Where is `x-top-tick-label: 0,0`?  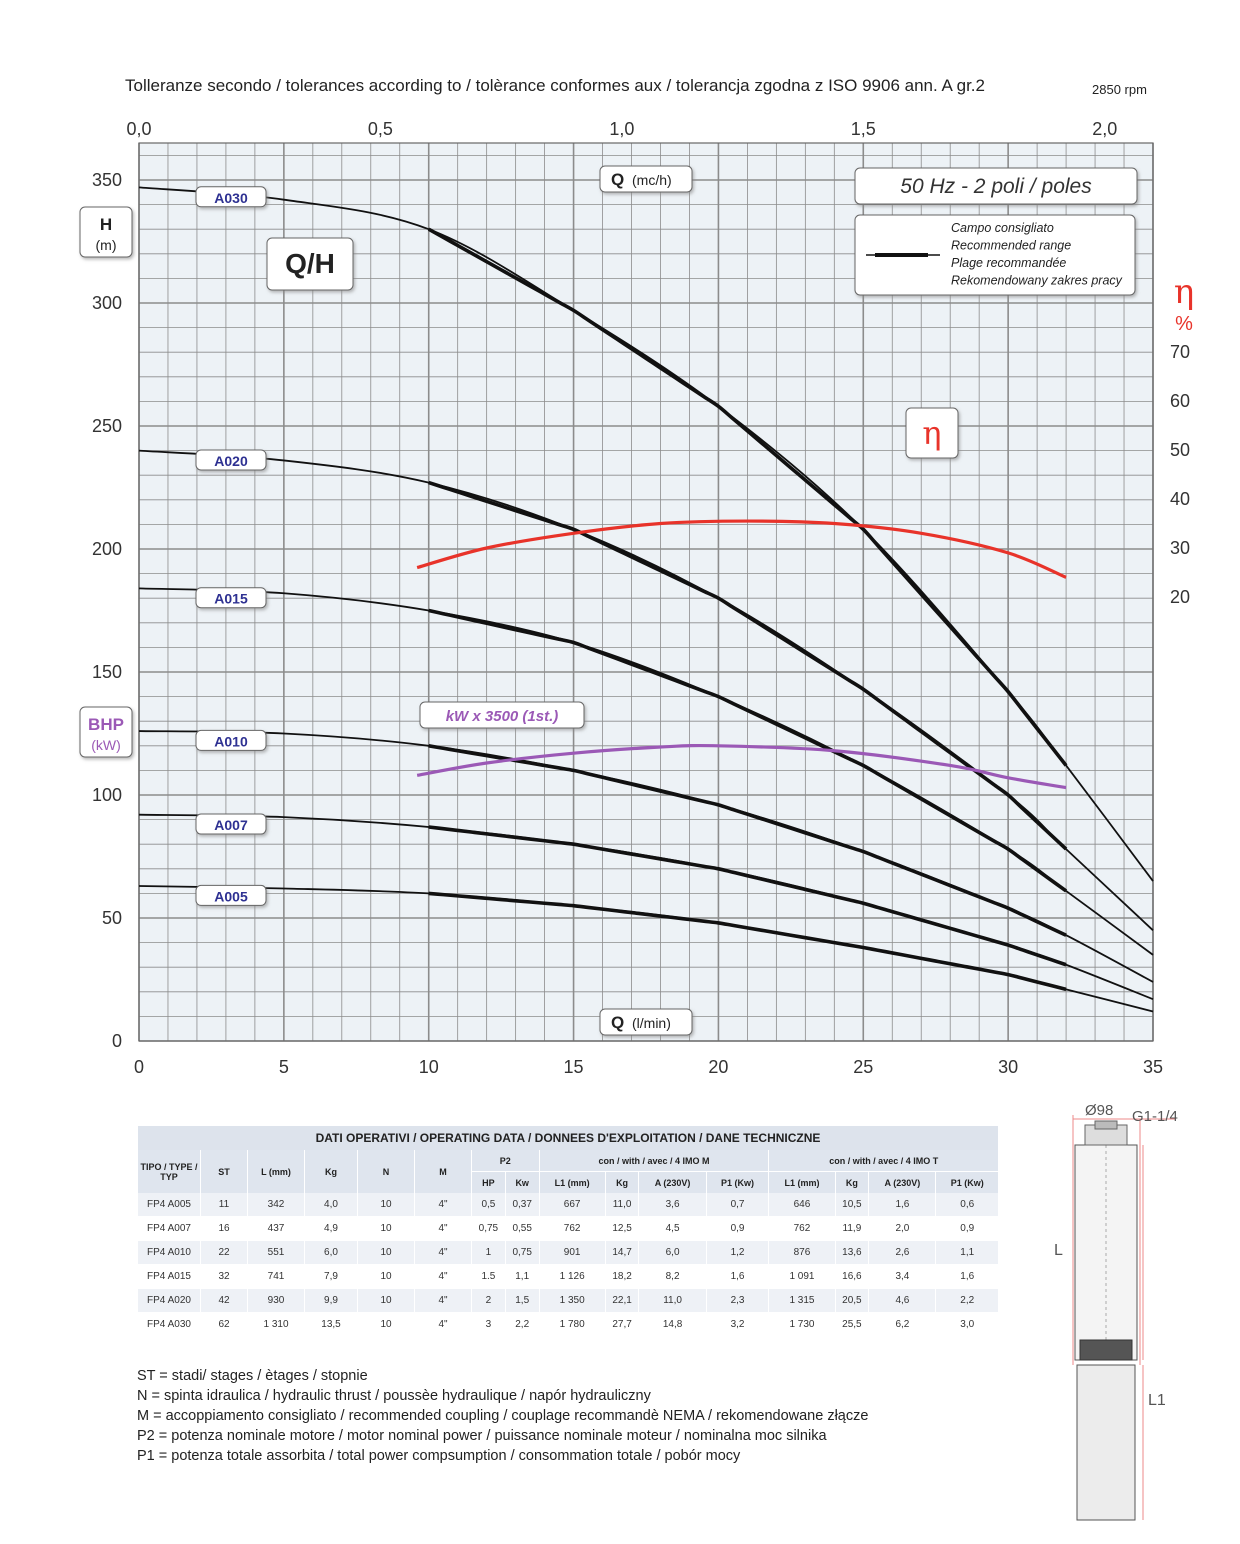
x-top-tick-label: 0,0 is located at coordinates (138, 129).